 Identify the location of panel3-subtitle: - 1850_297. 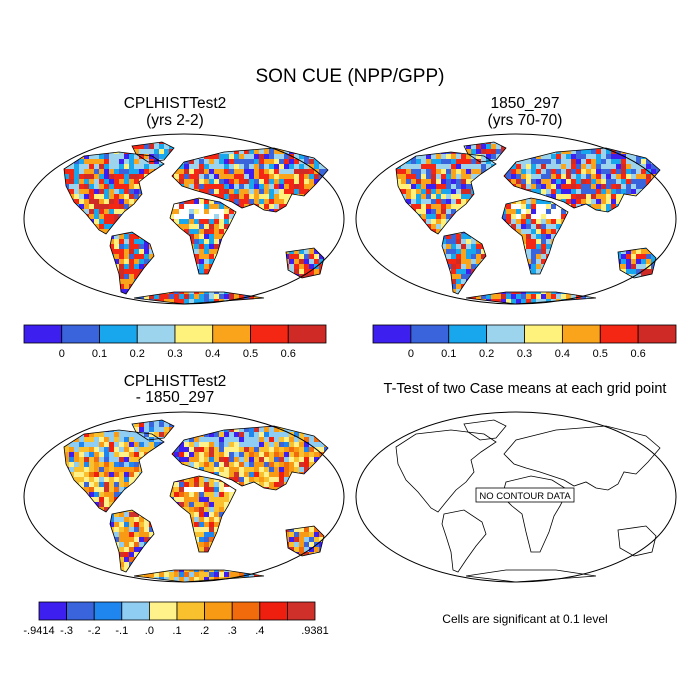
(175, 397).